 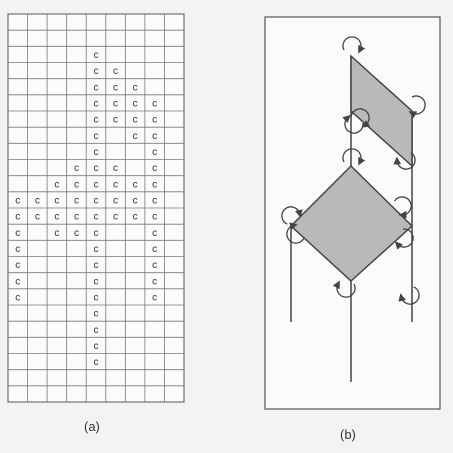 I want to click on panel-b-label: (b), so click(x=348, y=434).